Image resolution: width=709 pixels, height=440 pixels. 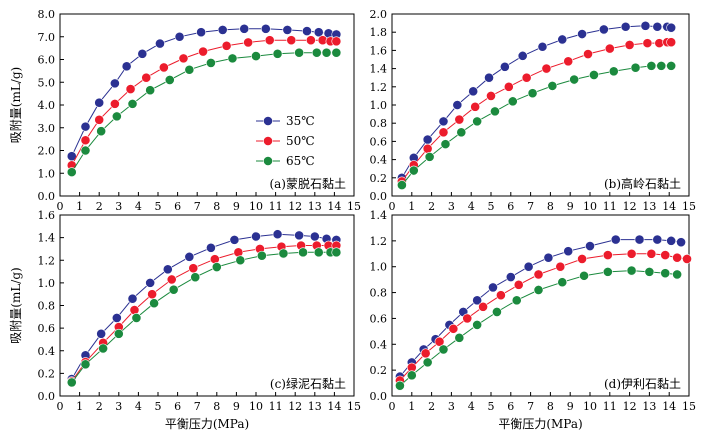 What do you see at coordinates (308, 383) in the screenshot?
I see `panel-label: (c)绿泥石黏土` at bounding box center [308, 383].